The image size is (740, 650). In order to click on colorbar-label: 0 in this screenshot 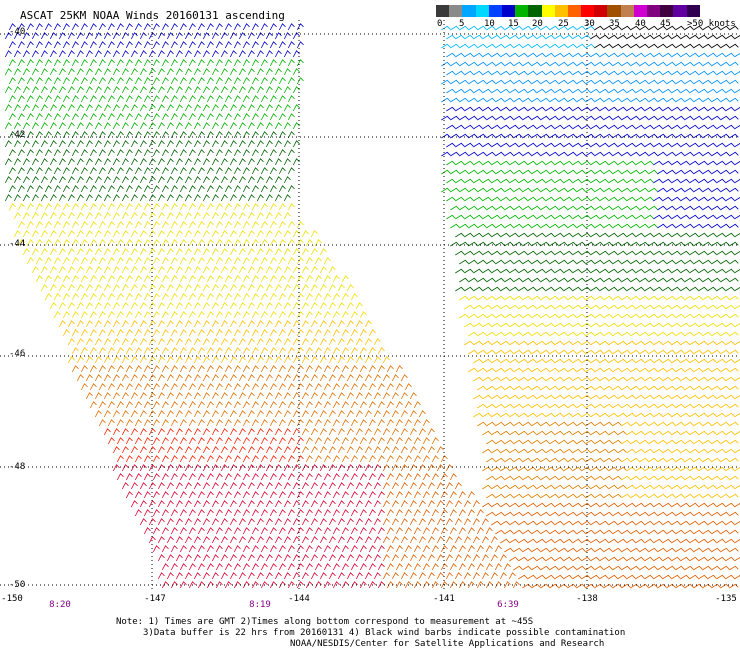, I will do `click(440, 24)`.